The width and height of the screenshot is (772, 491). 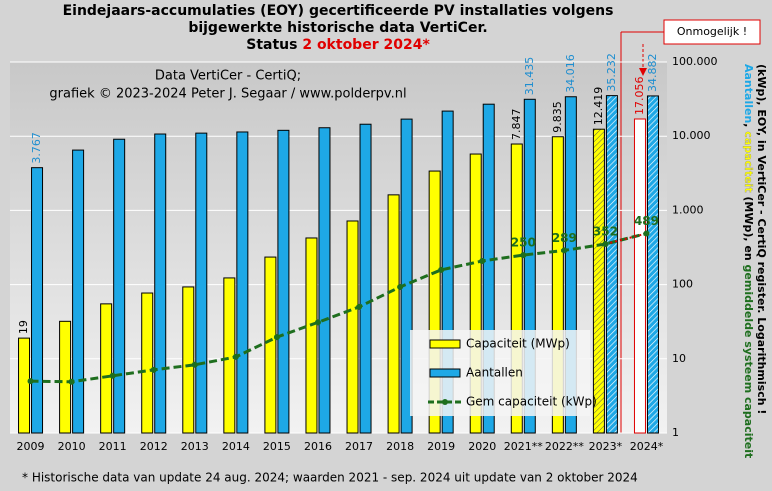 I want to click on y-tick-label: 10.000, so click(x=691, y=135).